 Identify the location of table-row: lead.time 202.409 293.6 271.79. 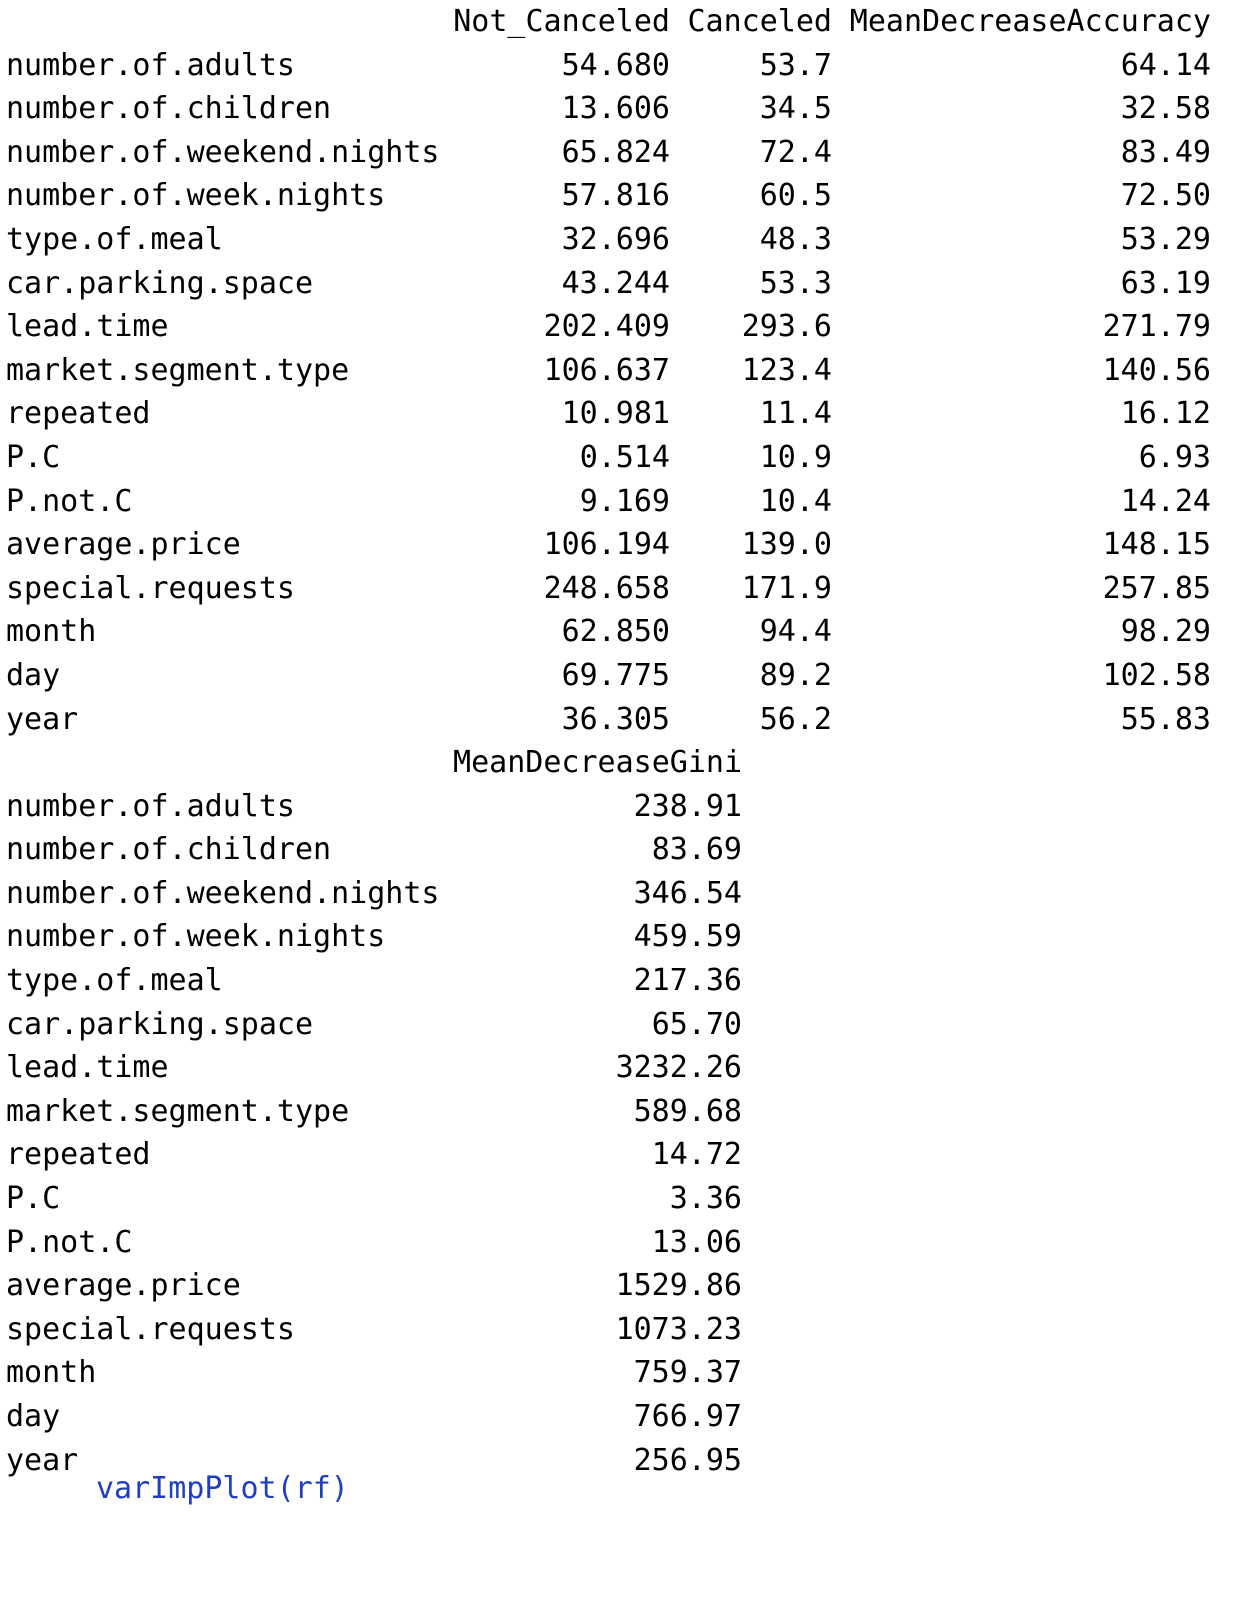
(626, 327).